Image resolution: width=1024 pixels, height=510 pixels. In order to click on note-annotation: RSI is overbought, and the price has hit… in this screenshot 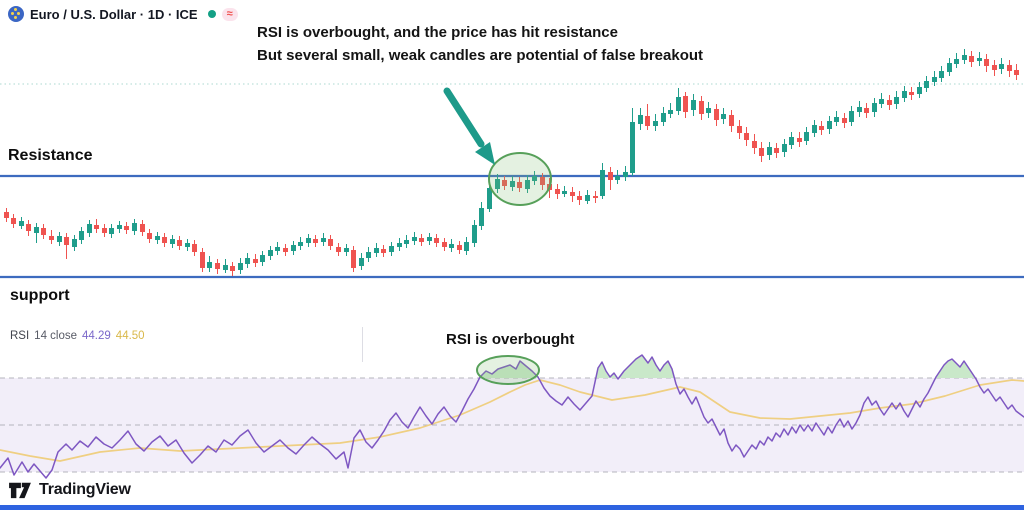, I will do `click(480, 44)`.